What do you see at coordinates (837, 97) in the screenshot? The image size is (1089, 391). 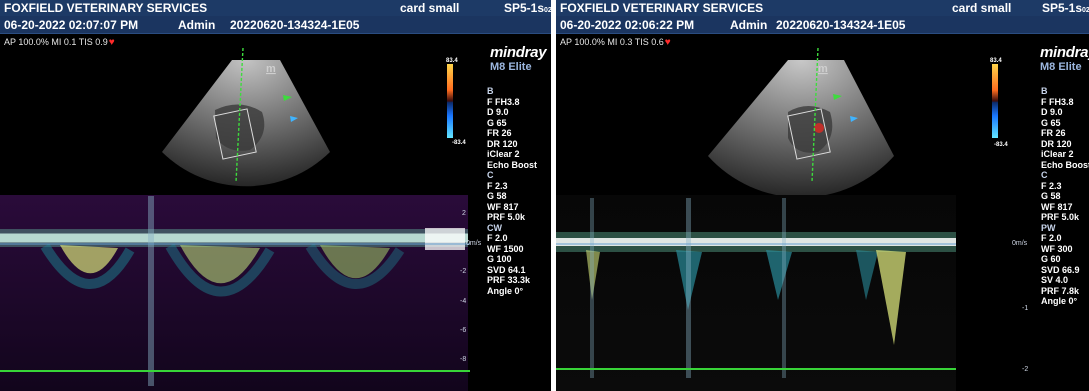 I see `green-marker-icon` at bounding box center [837, 97].